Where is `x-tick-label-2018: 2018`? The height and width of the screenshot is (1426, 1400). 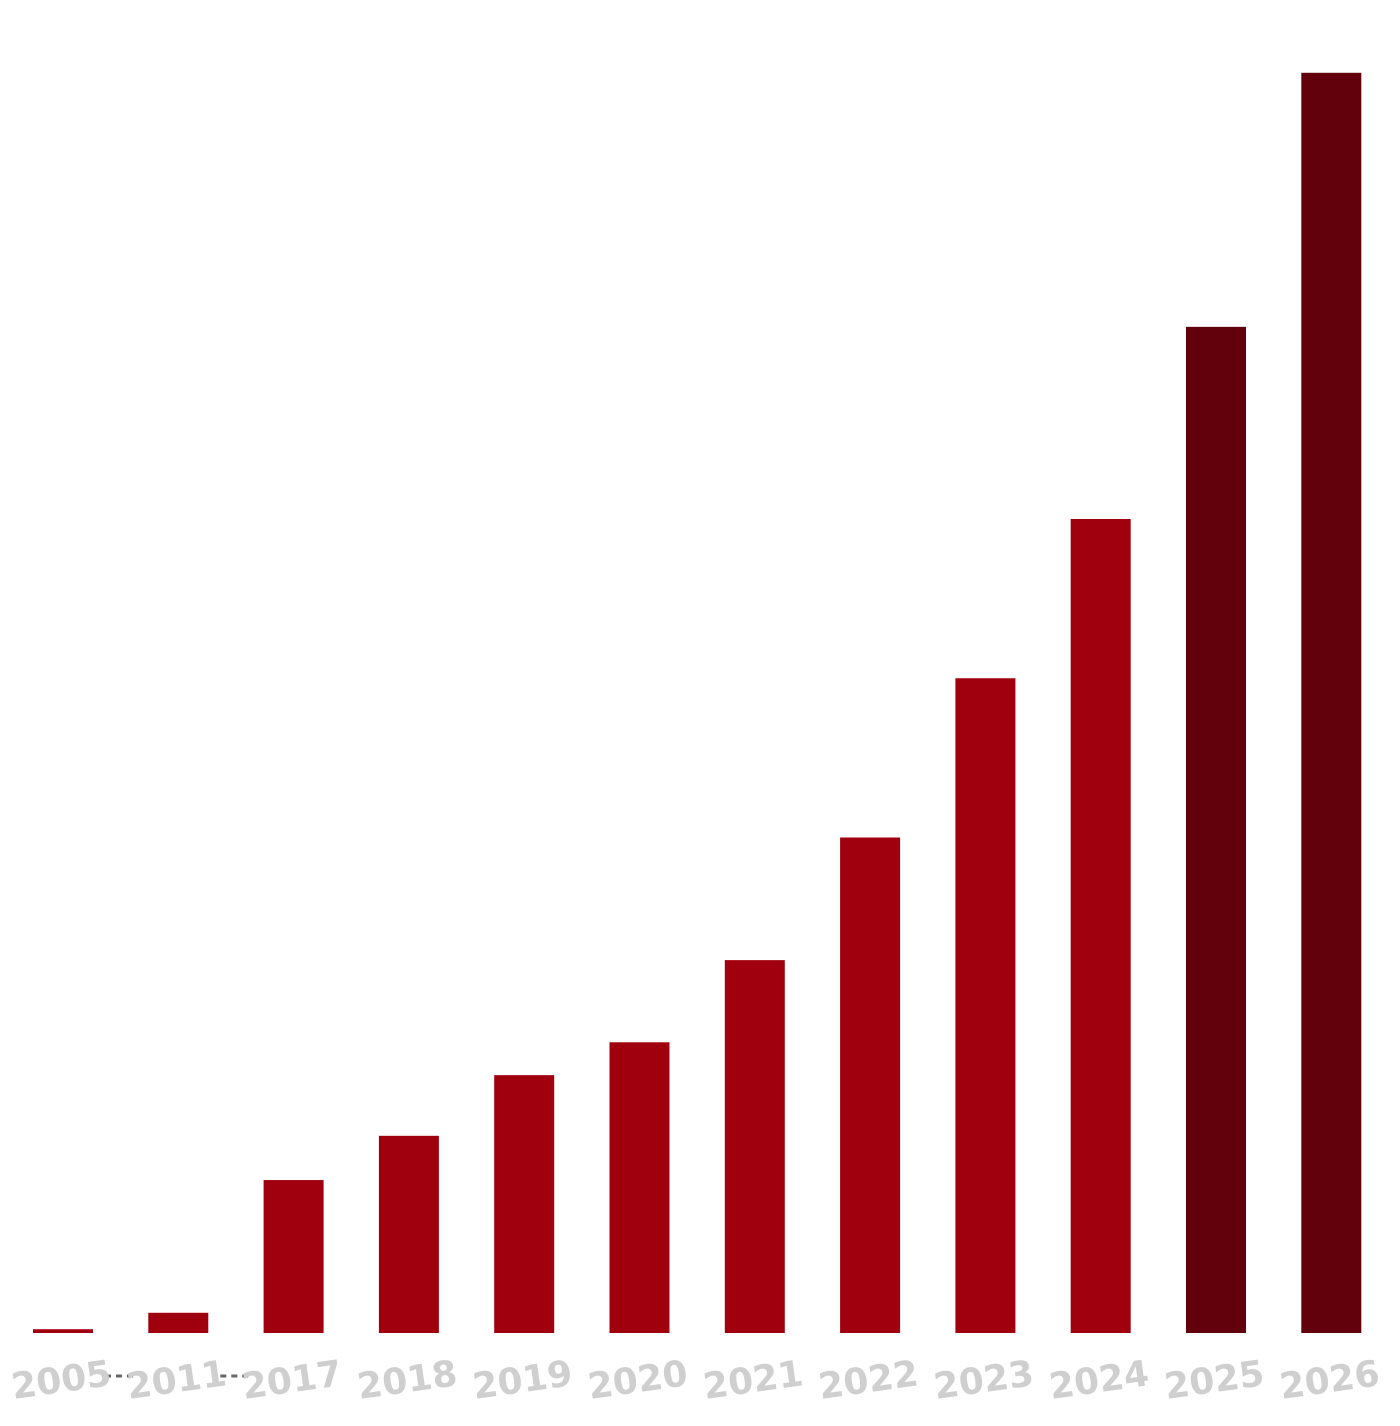
x-tick-label-2018: 2018 is located at coordinates (407, 1380).